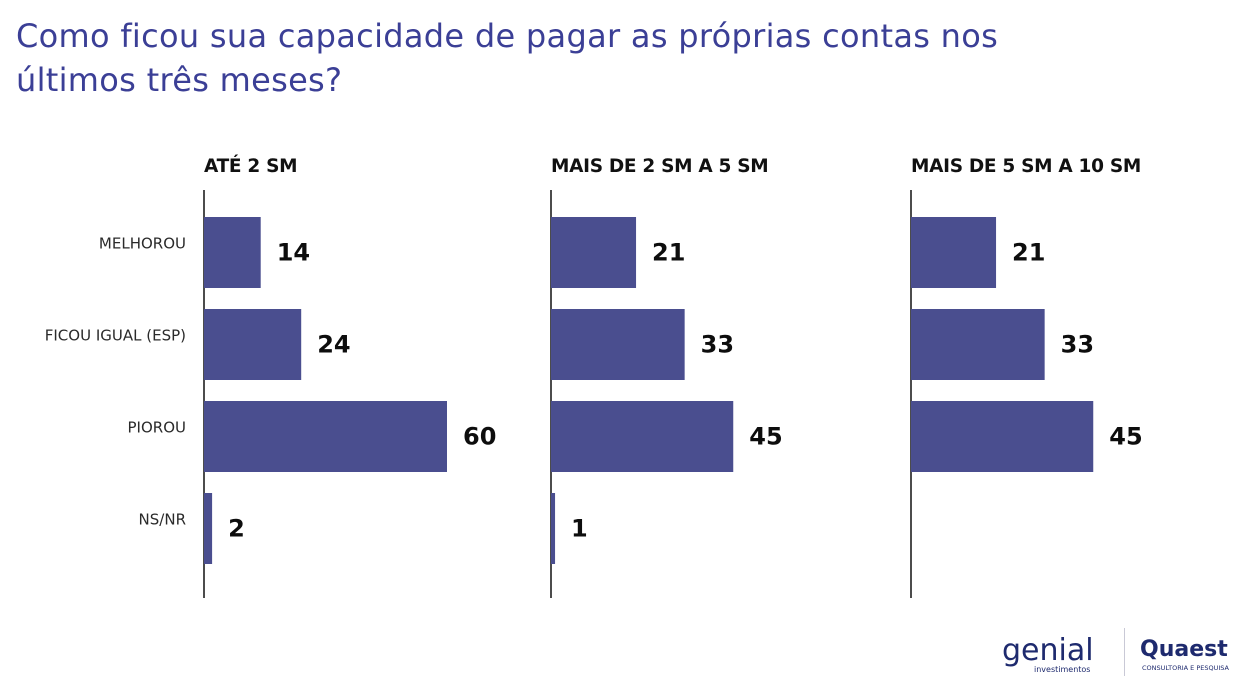 Image resolution: width=1245 pixels, height=687 pixels. What do you see at coordinates (1048, 650) in the screenshot?
I see `genial-logo-text: genial` at bounding box center [1048, 650].